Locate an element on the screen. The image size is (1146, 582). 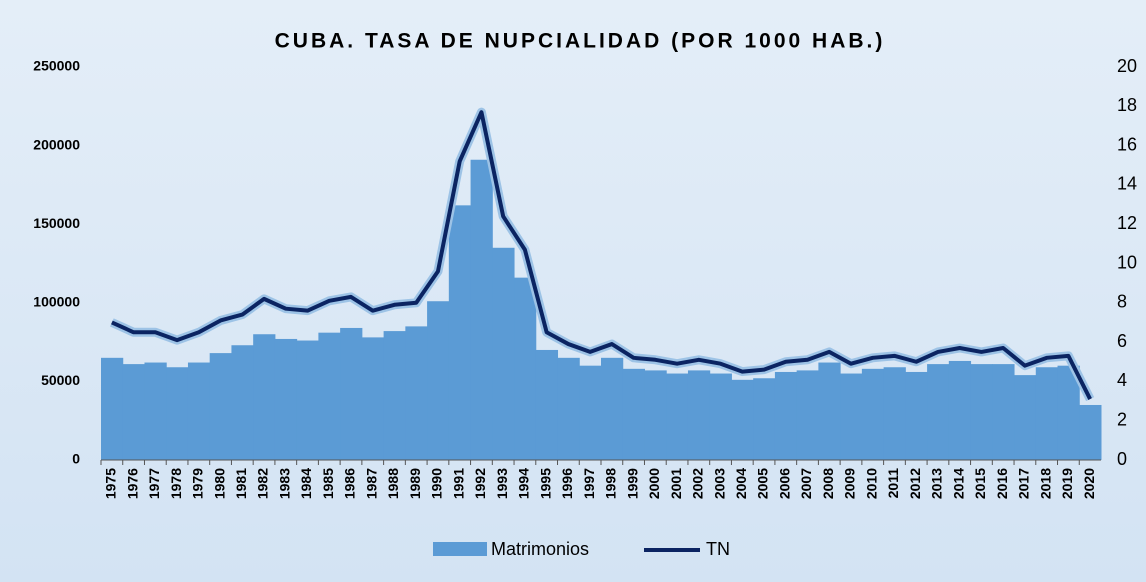
legend-label: TN is located at coordinates (718, 549).